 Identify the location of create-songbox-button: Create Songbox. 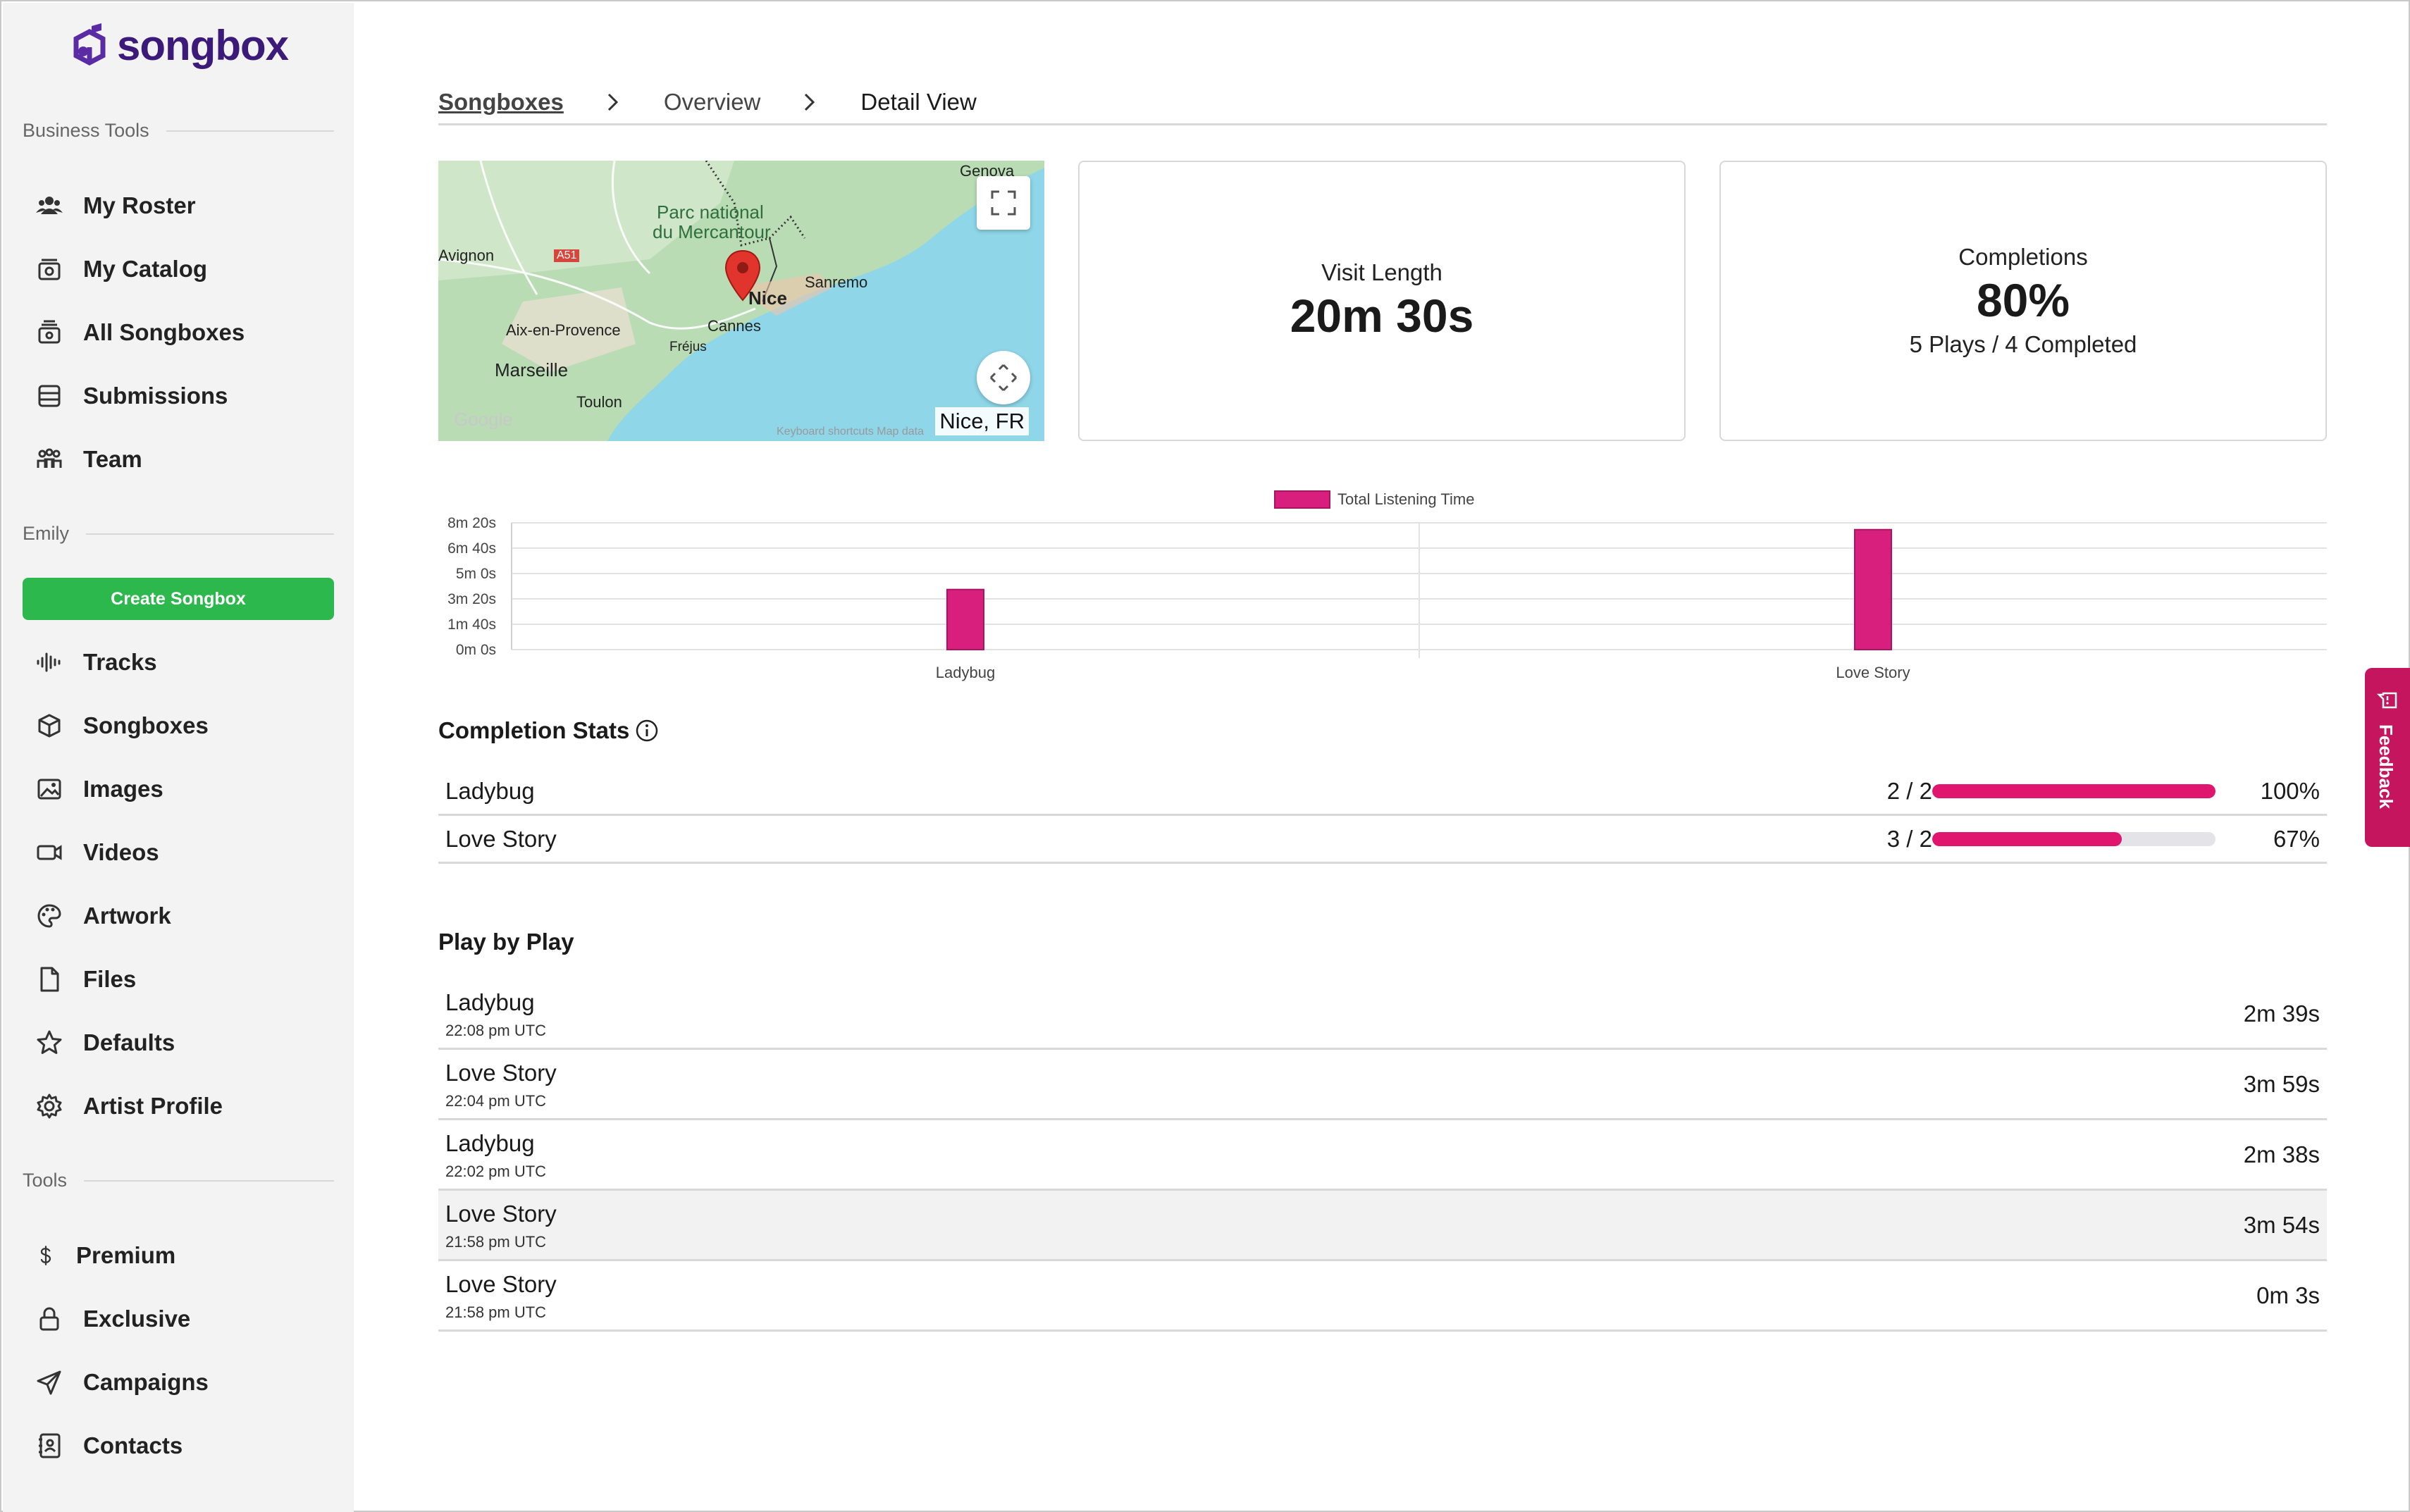
(179, 599).